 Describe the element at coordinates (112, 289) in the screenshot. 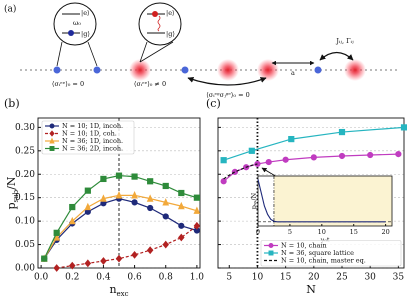

I see `axis-label-part: n` at that location.